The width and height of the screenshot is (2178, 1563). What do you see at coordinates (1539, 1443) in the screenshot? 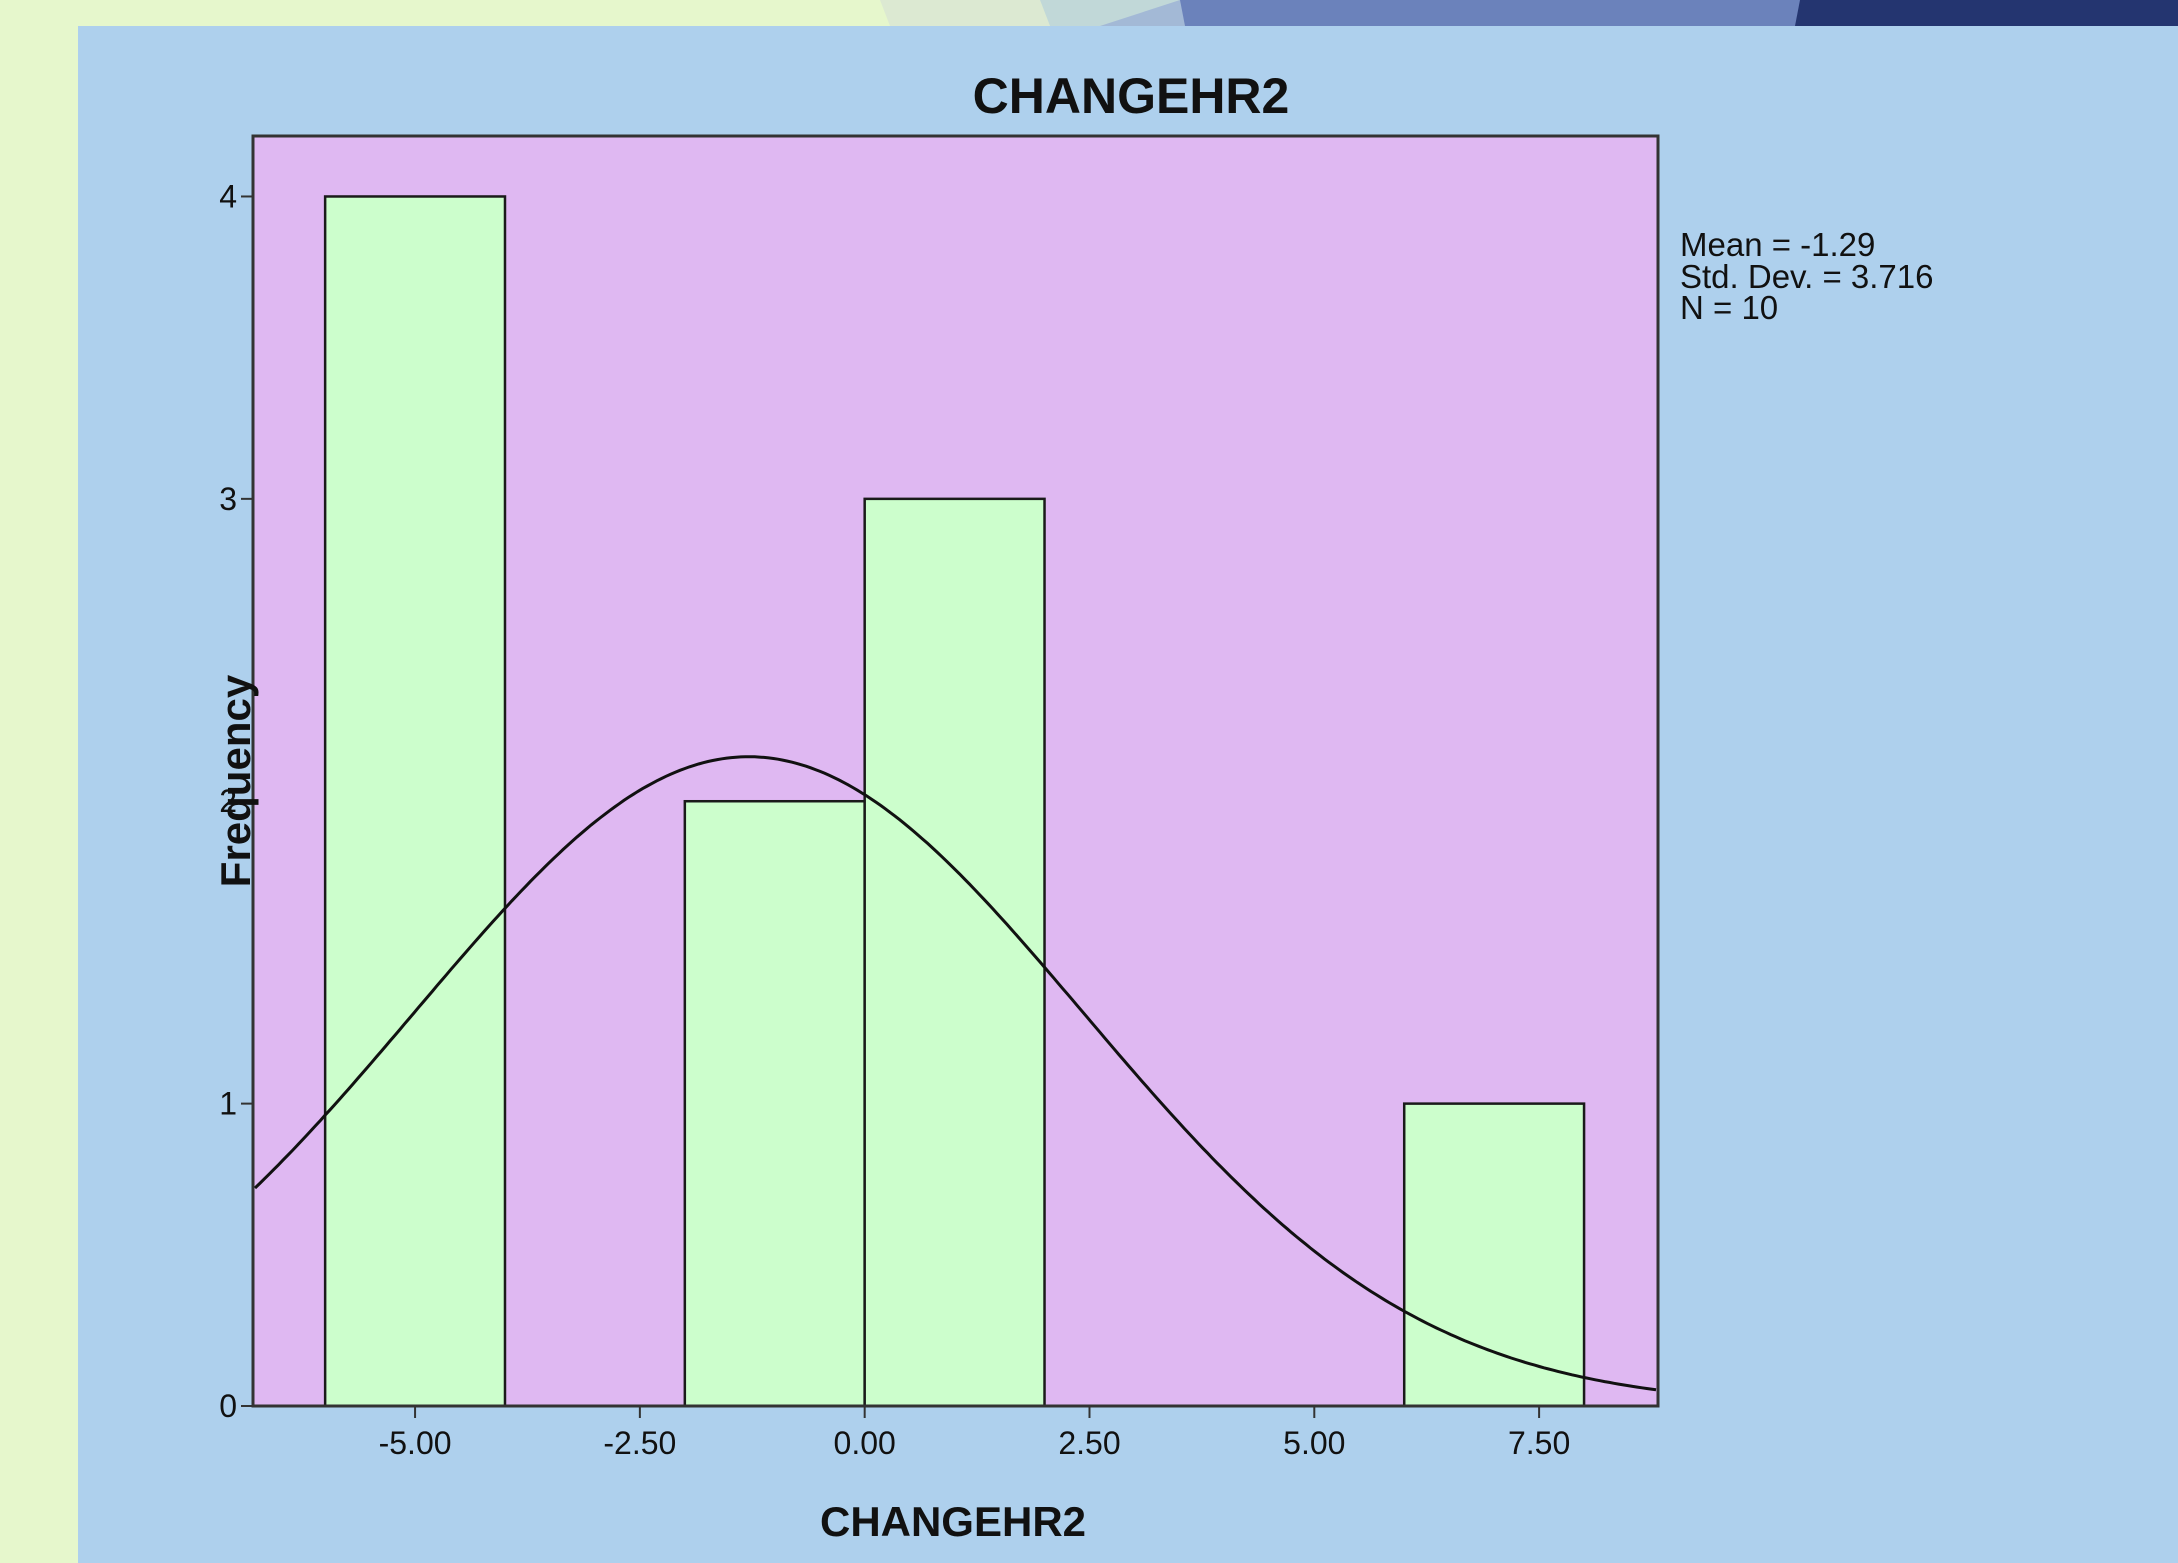
I see `x-tick-label: 7.50` at bounding box center [1539, 1443].